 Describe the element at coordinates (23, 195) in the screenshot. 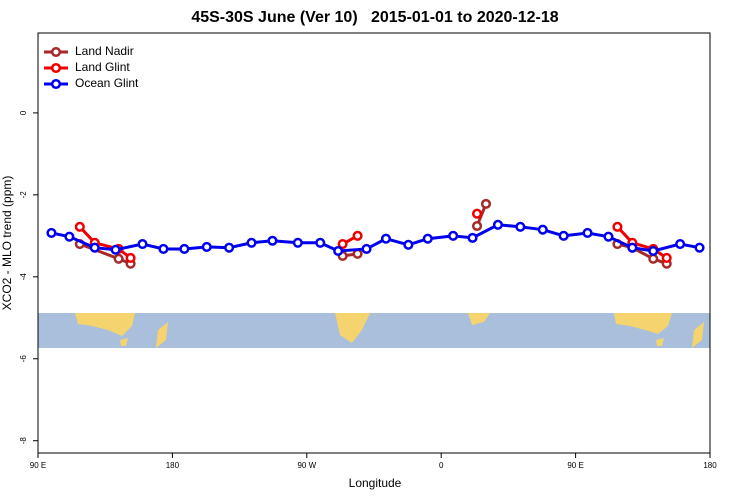

I see `y-tick-label: -2` at that location.